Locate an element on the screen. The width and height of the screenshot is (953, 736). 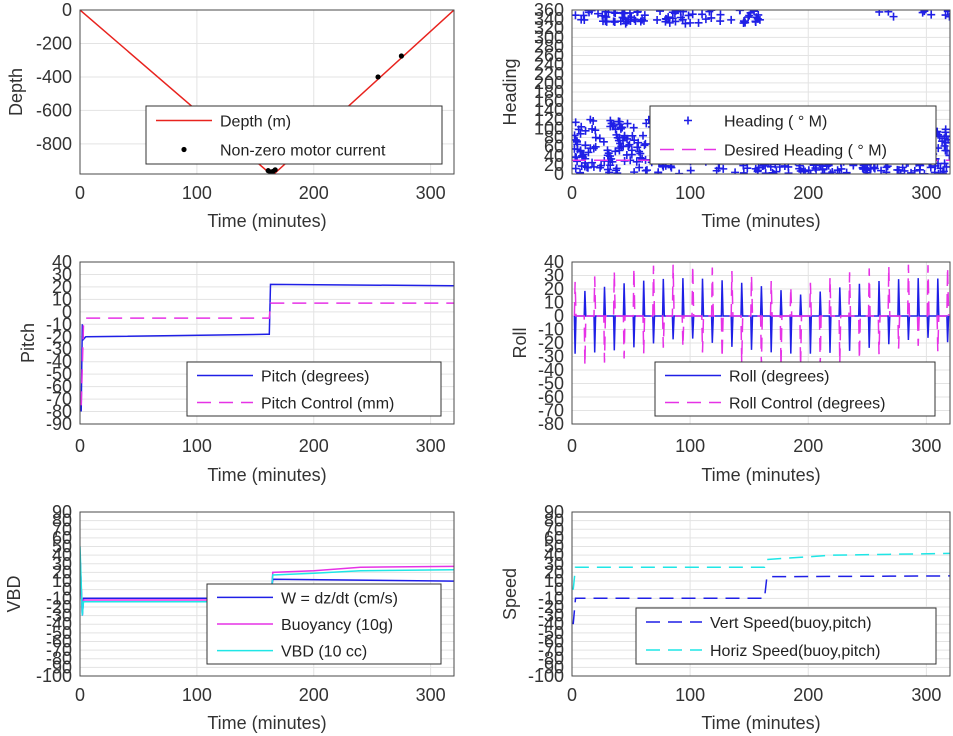
pitch-y-tick-label: -60 is located at coordinates (59, 387).